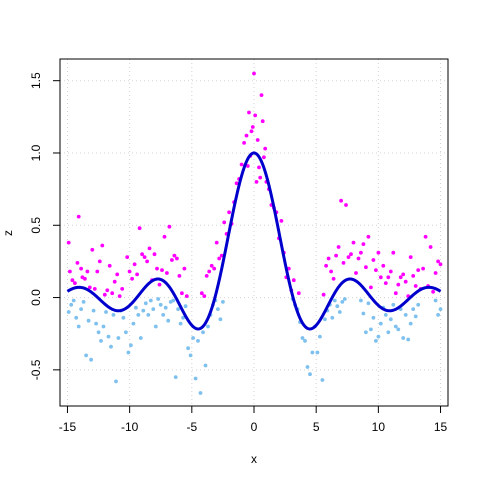 The image size is (480, 480). Describe the element at coordinates (36, 225) in the screenshot. I see `y-tick-label: 0.5` at that location.